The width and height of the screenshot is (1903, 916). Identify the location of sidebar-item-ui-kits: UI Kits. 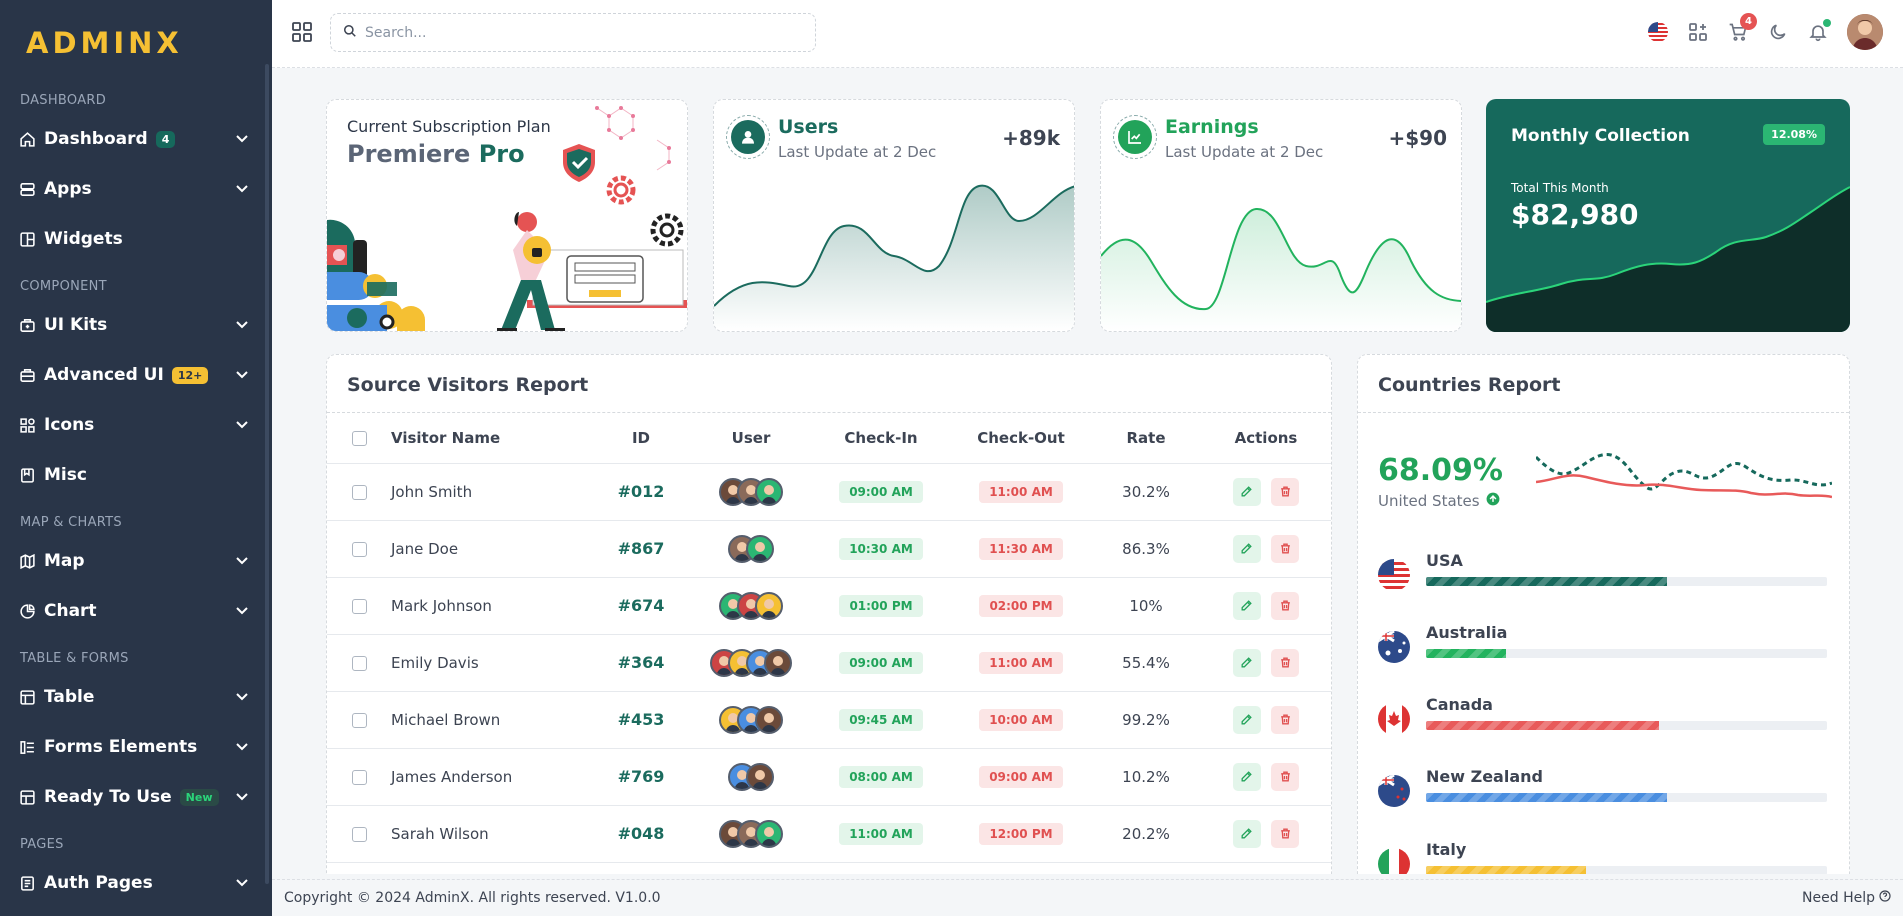
(136, 325).